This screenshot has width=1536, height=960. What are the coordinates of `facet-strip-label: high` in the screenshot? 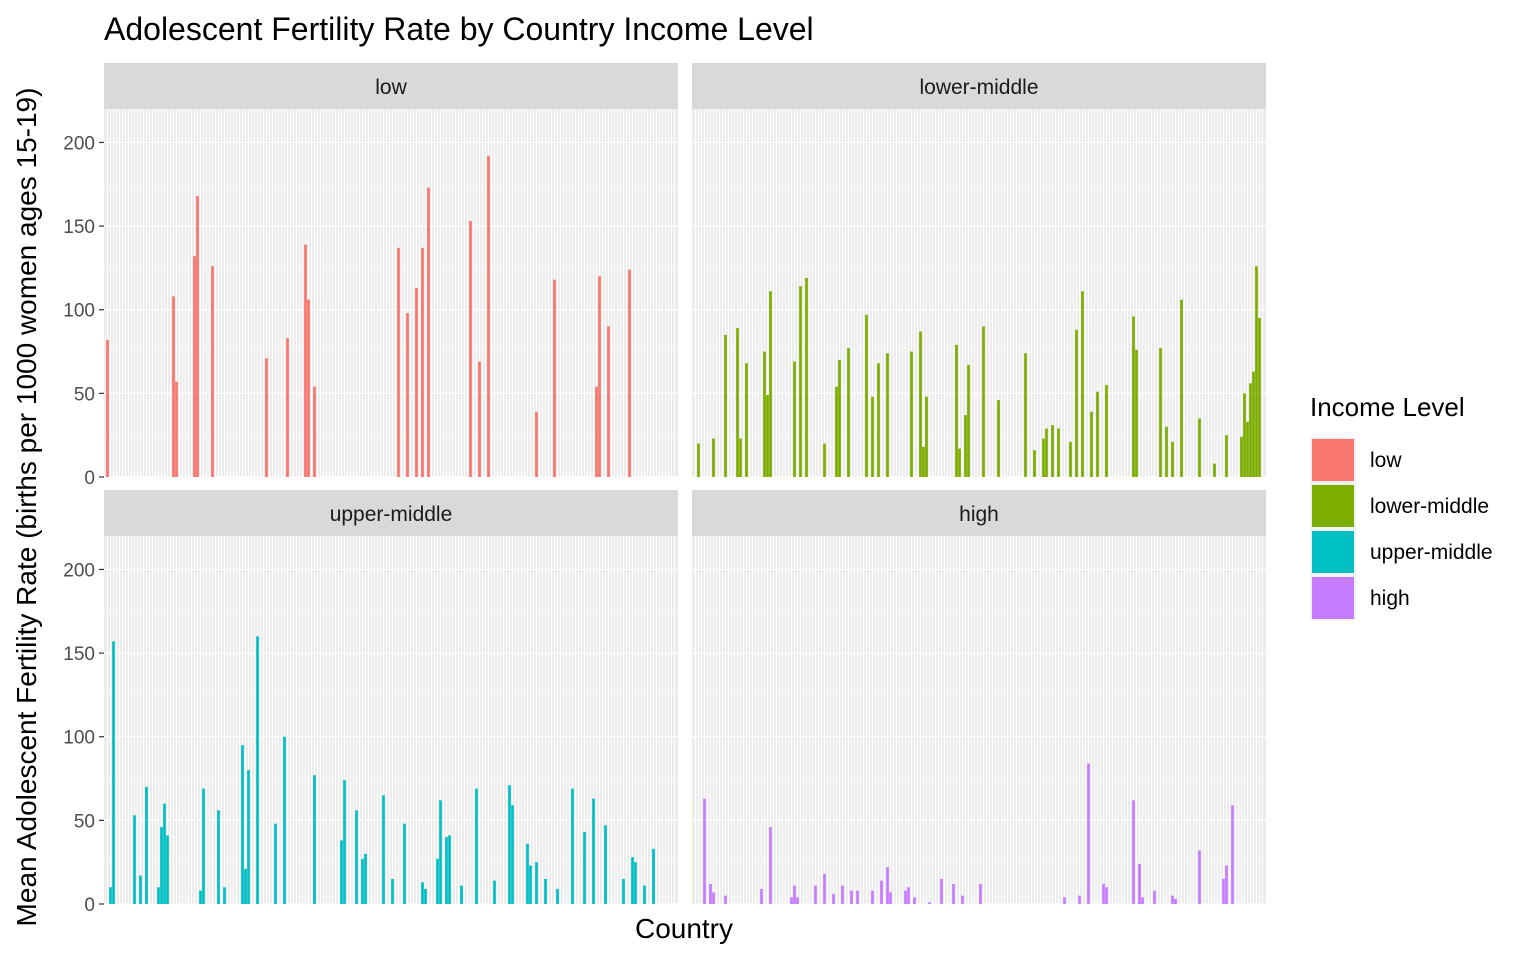 It's located at (979, 514).